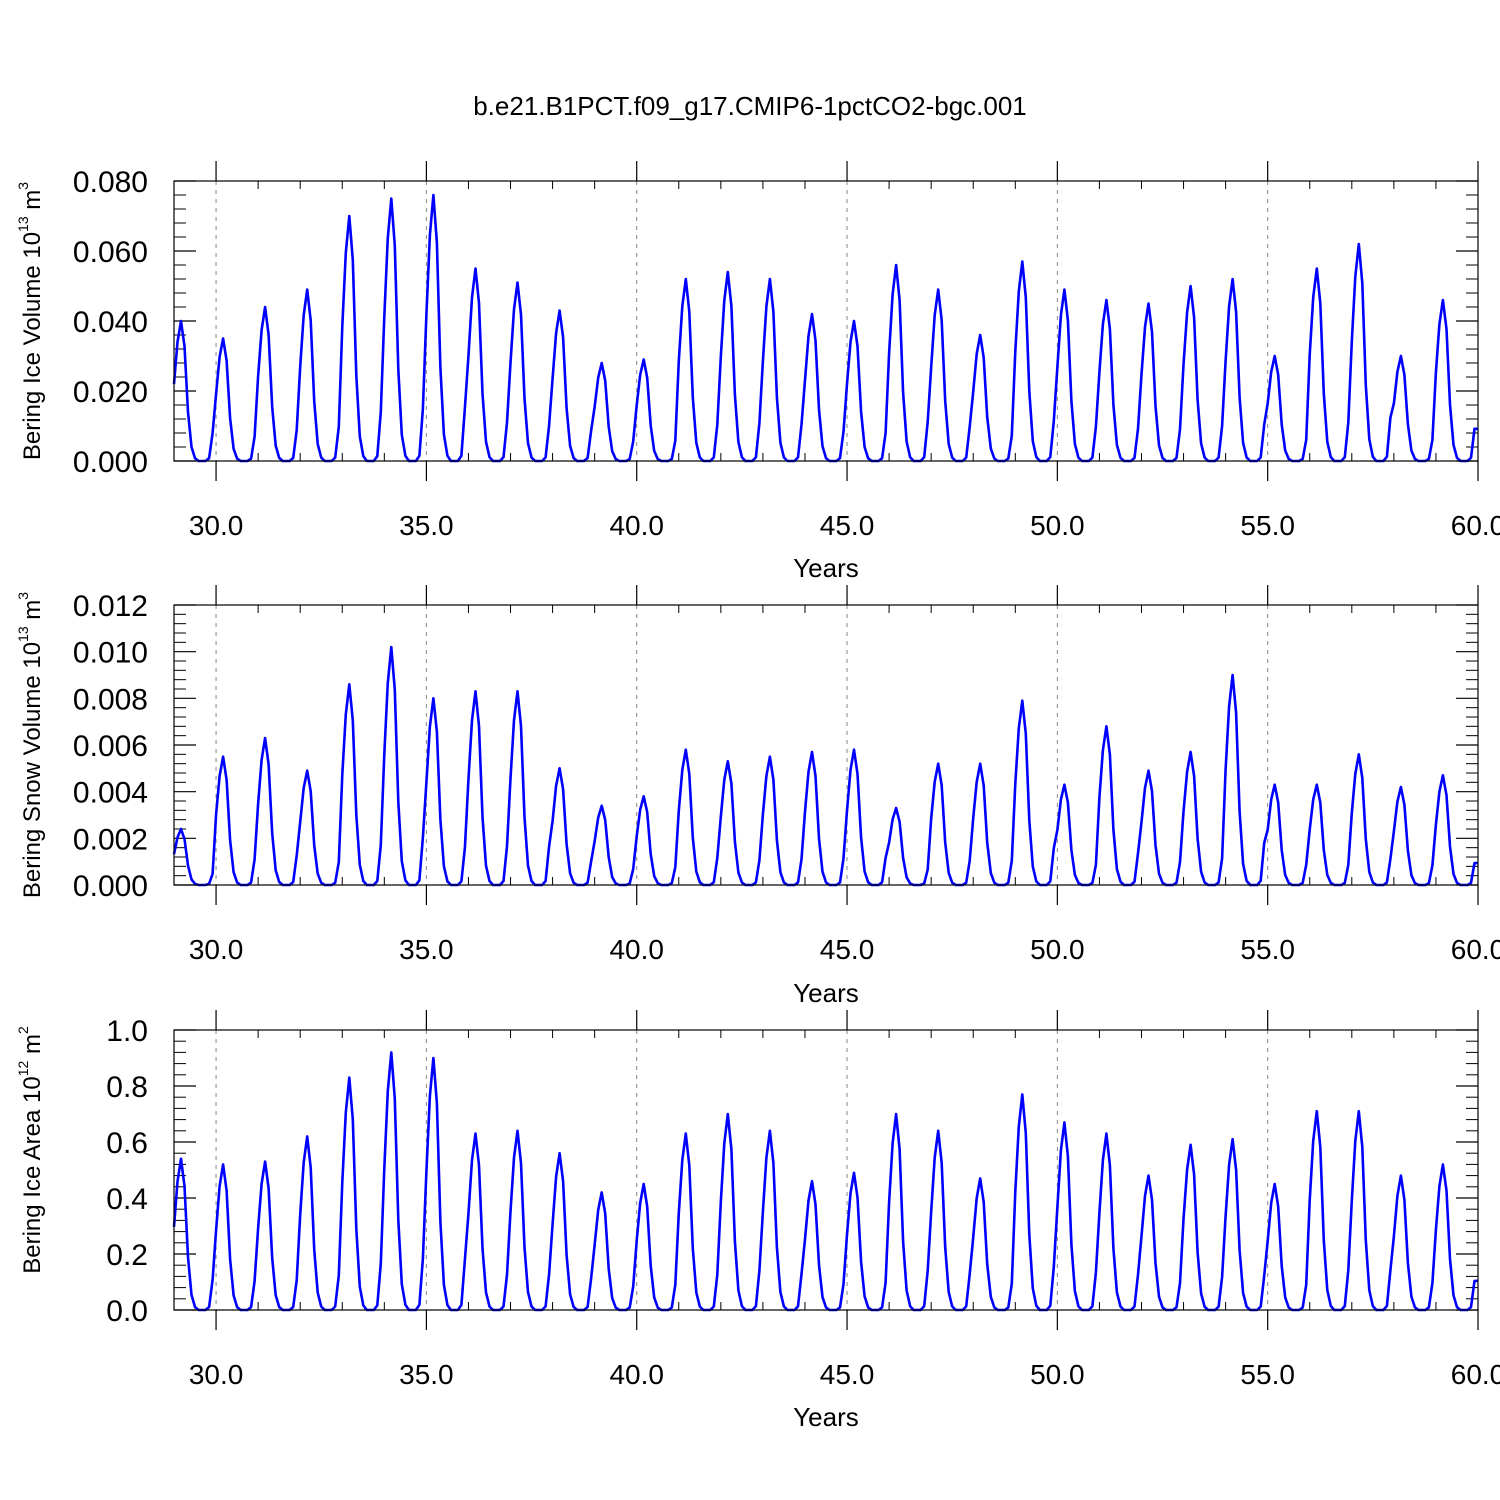 This screenshot has height=1500, width=1500. Describe the element at coordinates (110, 252) in the screenshot. I see `y-tick-label: 0.060` at that location.